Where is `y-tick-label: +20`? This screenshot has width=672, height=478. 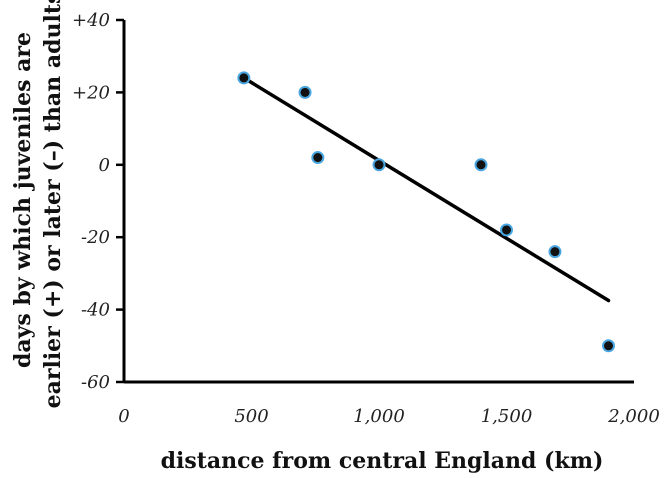 y-tick-label: +20 is located at coordinates (91, 92).